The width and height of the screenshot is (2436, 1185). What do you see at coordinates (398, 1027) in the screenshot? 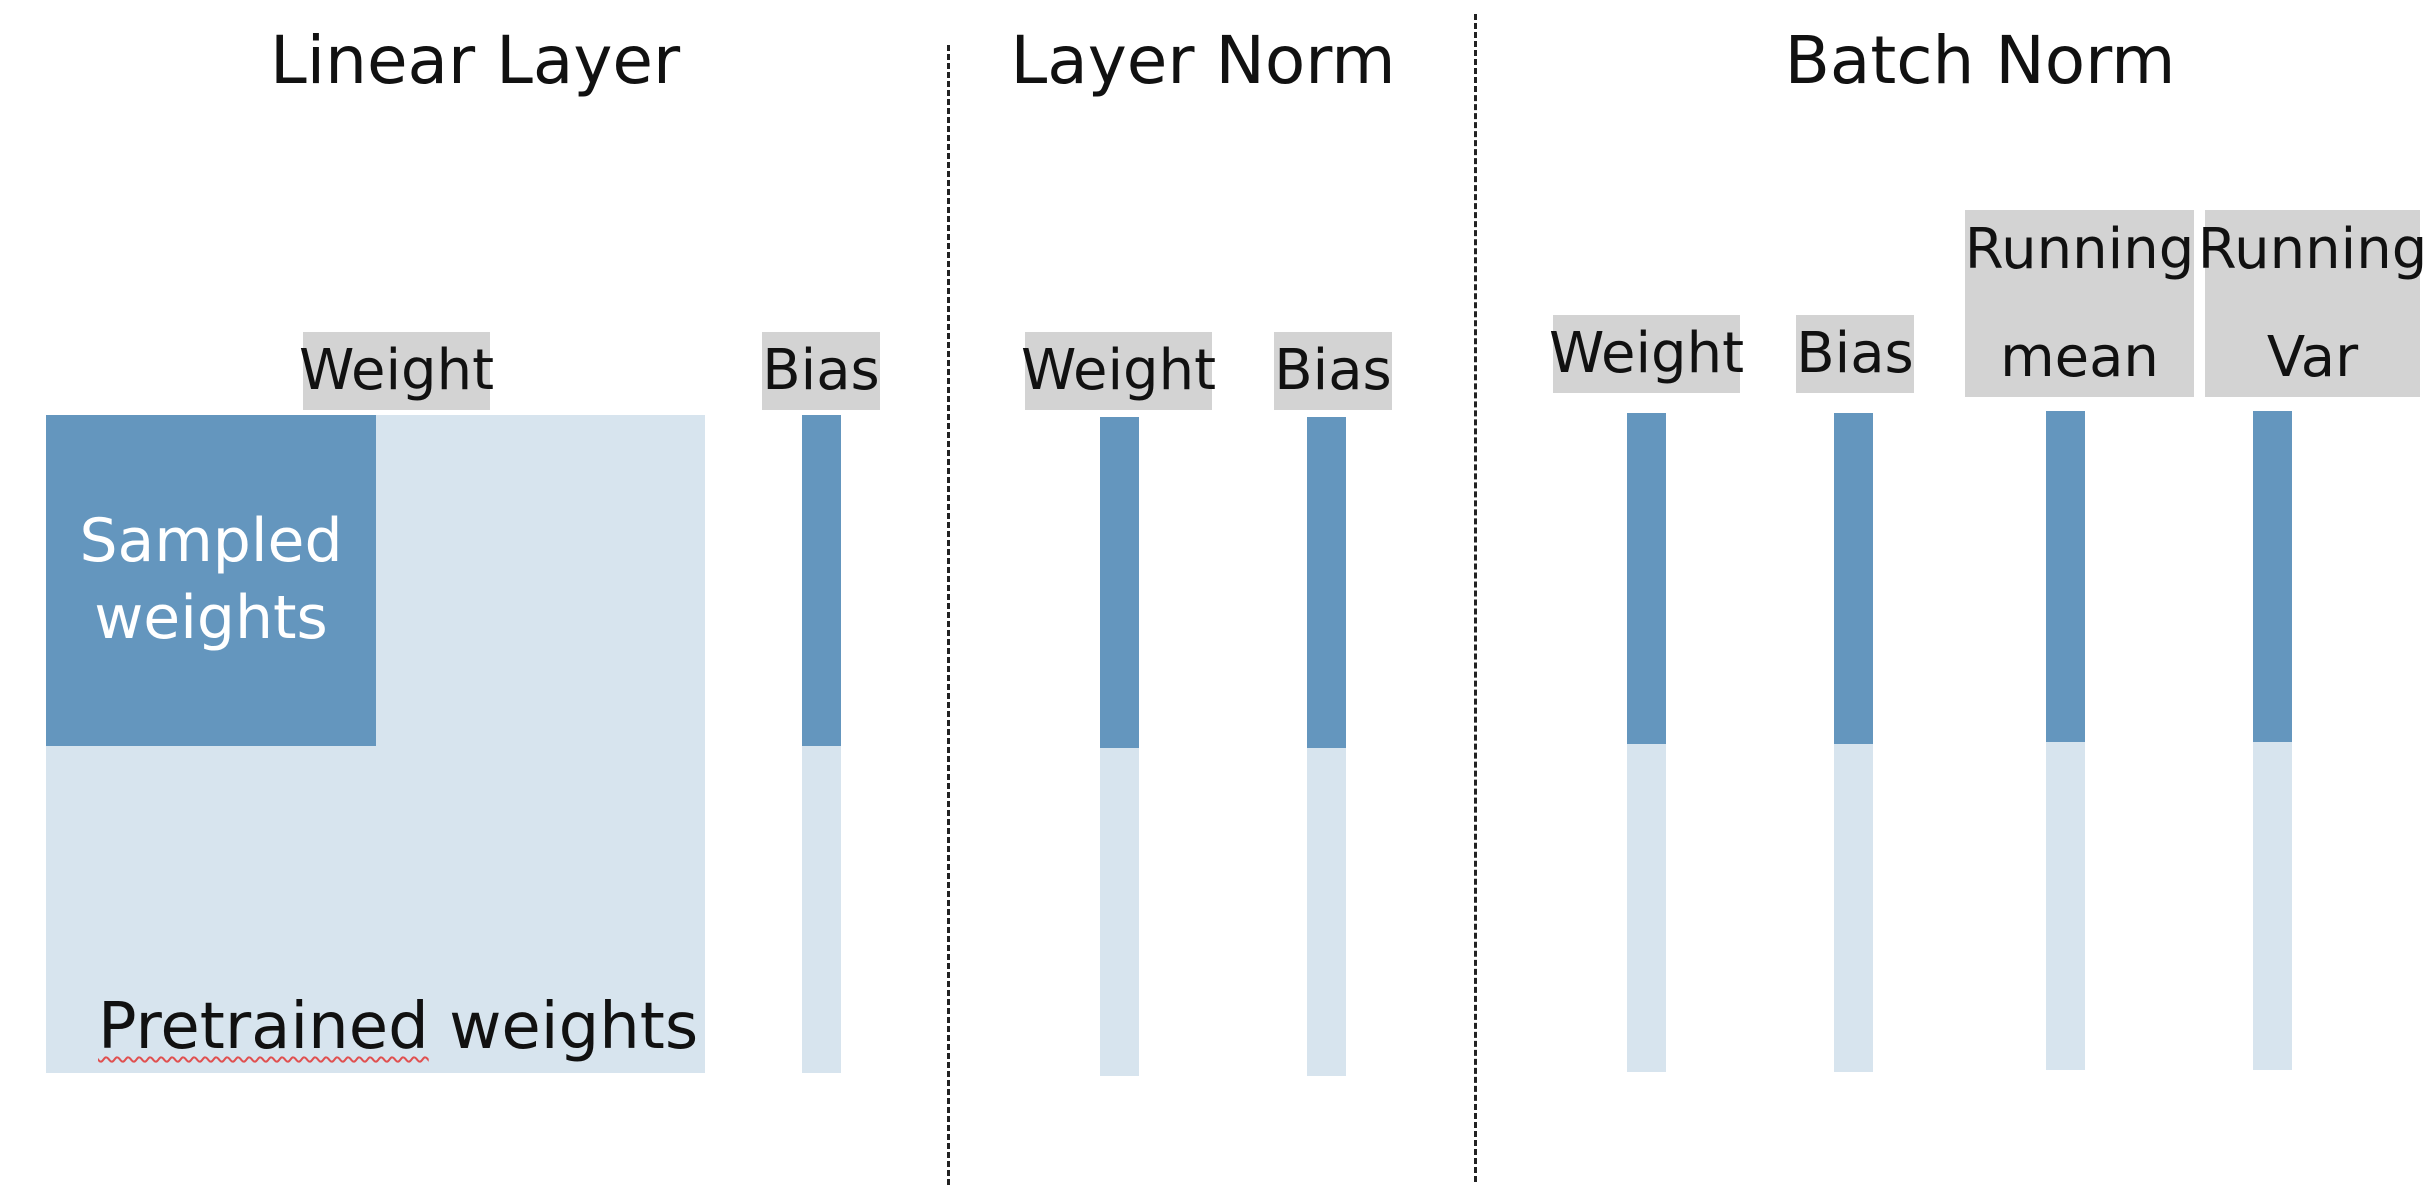
I see `pretrained-weights-label: Pretrained weights` at bounding box center [398, 1027].